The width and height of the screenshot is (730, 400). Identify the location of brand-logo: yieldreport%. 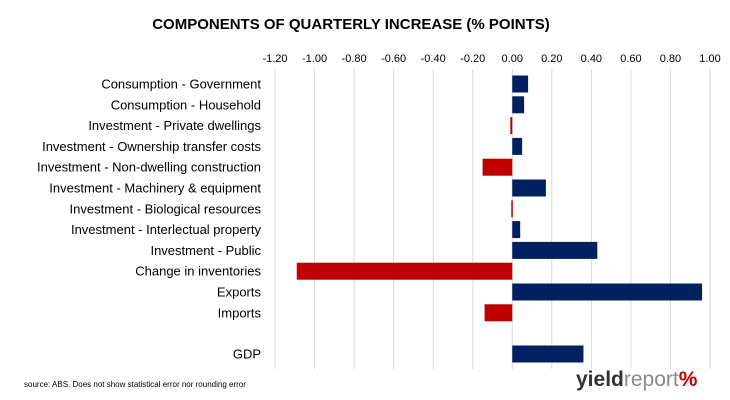
(636, 380).